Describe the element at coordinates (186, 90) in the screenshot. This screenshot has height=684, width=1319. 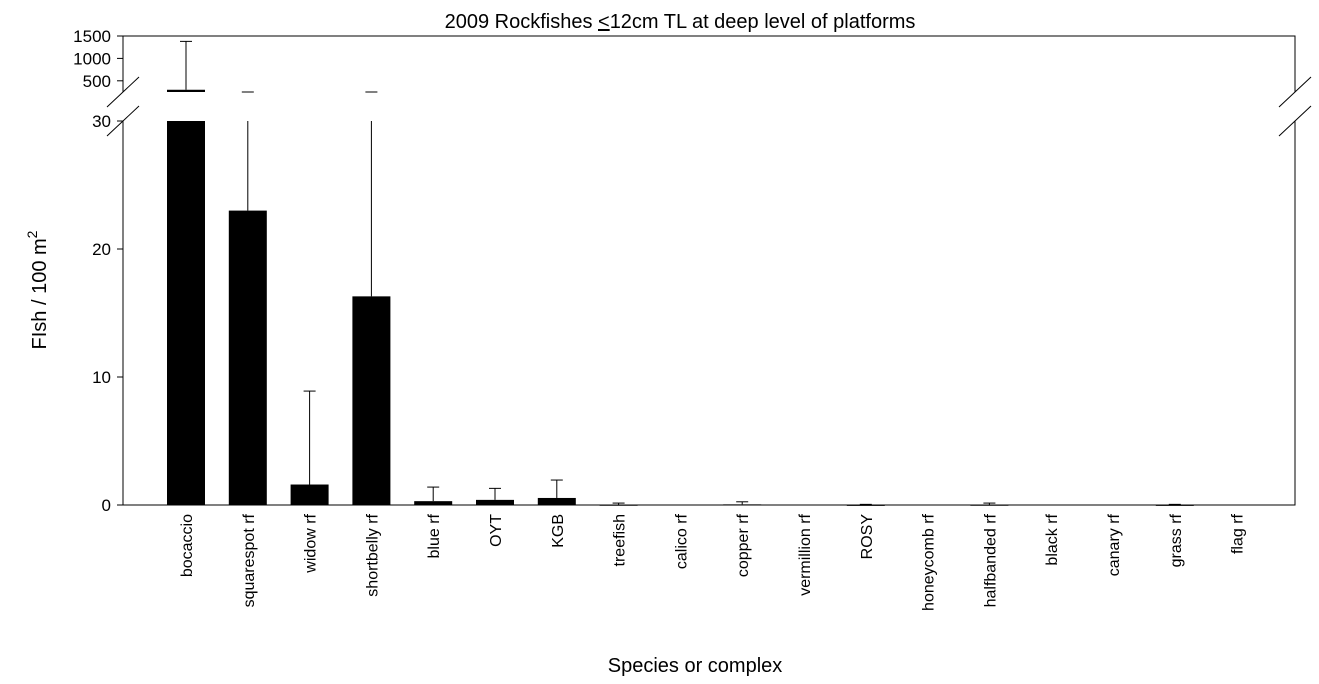
I see `bar-upper-segment` at that location.